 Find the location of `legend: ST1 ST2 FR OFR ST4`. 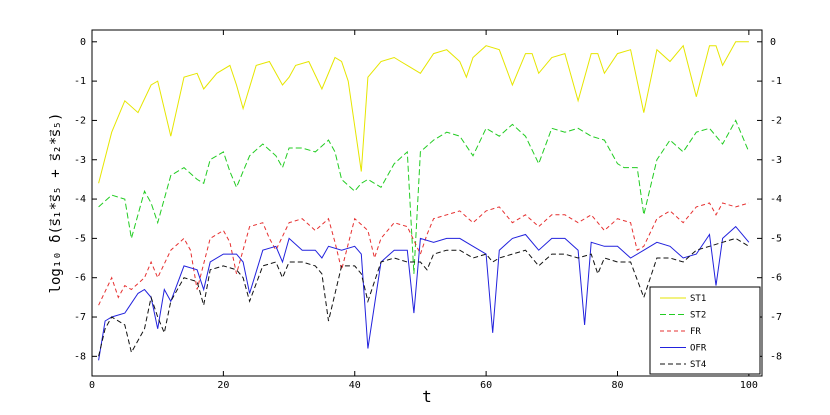

legend: ST1 ST2 FR OFR ST4 is located at coordinates (705, 330).